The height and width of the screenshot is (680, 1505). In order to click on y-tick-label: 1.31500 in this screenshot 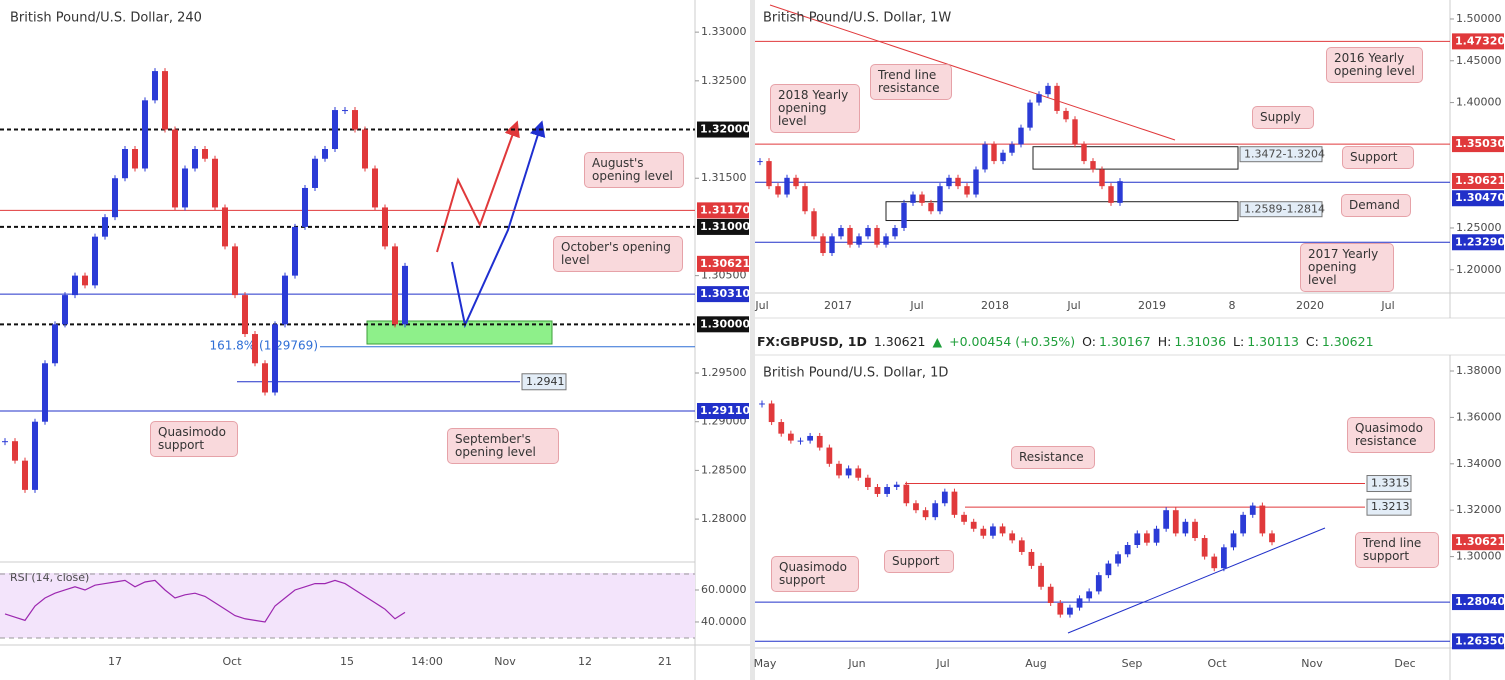, I will do `click(724, 177)`.